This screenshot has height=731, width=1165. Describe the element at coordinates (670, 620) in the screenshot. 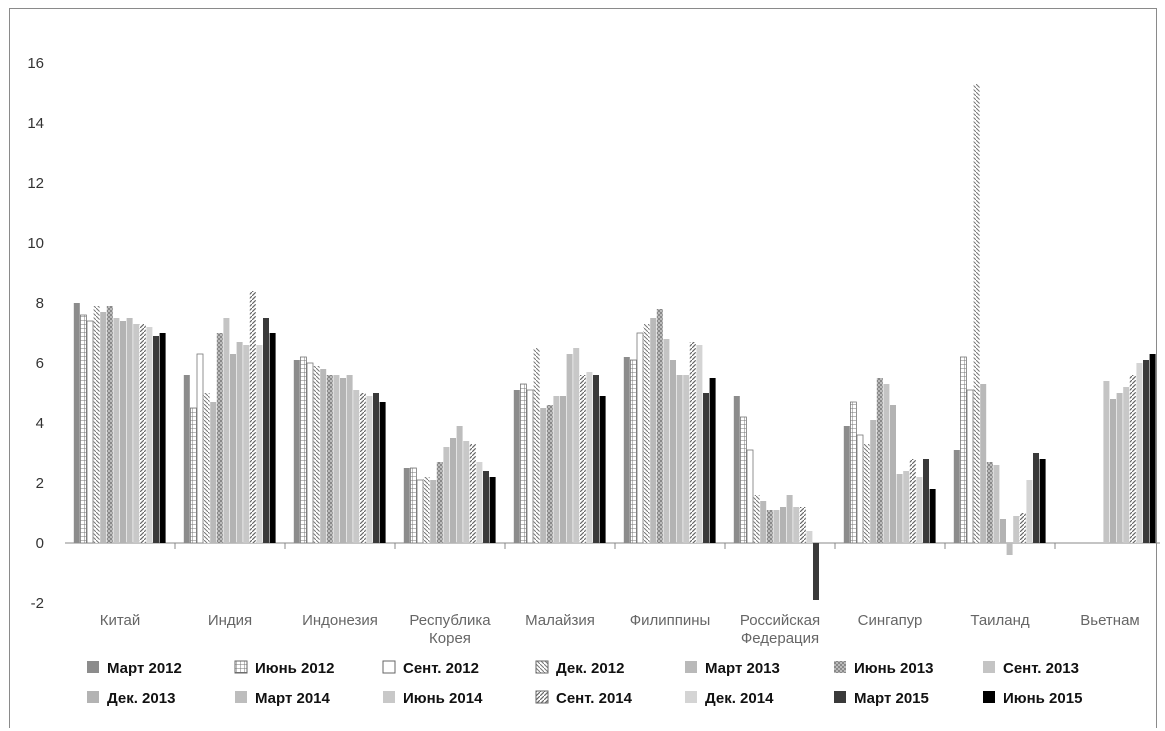

I see `x-category-label: Филиппины` at that location.